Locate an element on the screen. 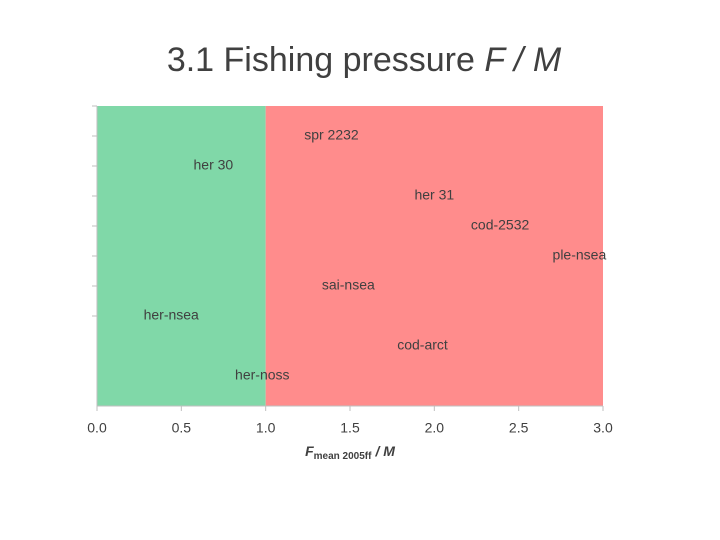 Image resolution: width=720 pixels, height=540 pixels. stock-label: her 31 is located at coordinates (434, 195).